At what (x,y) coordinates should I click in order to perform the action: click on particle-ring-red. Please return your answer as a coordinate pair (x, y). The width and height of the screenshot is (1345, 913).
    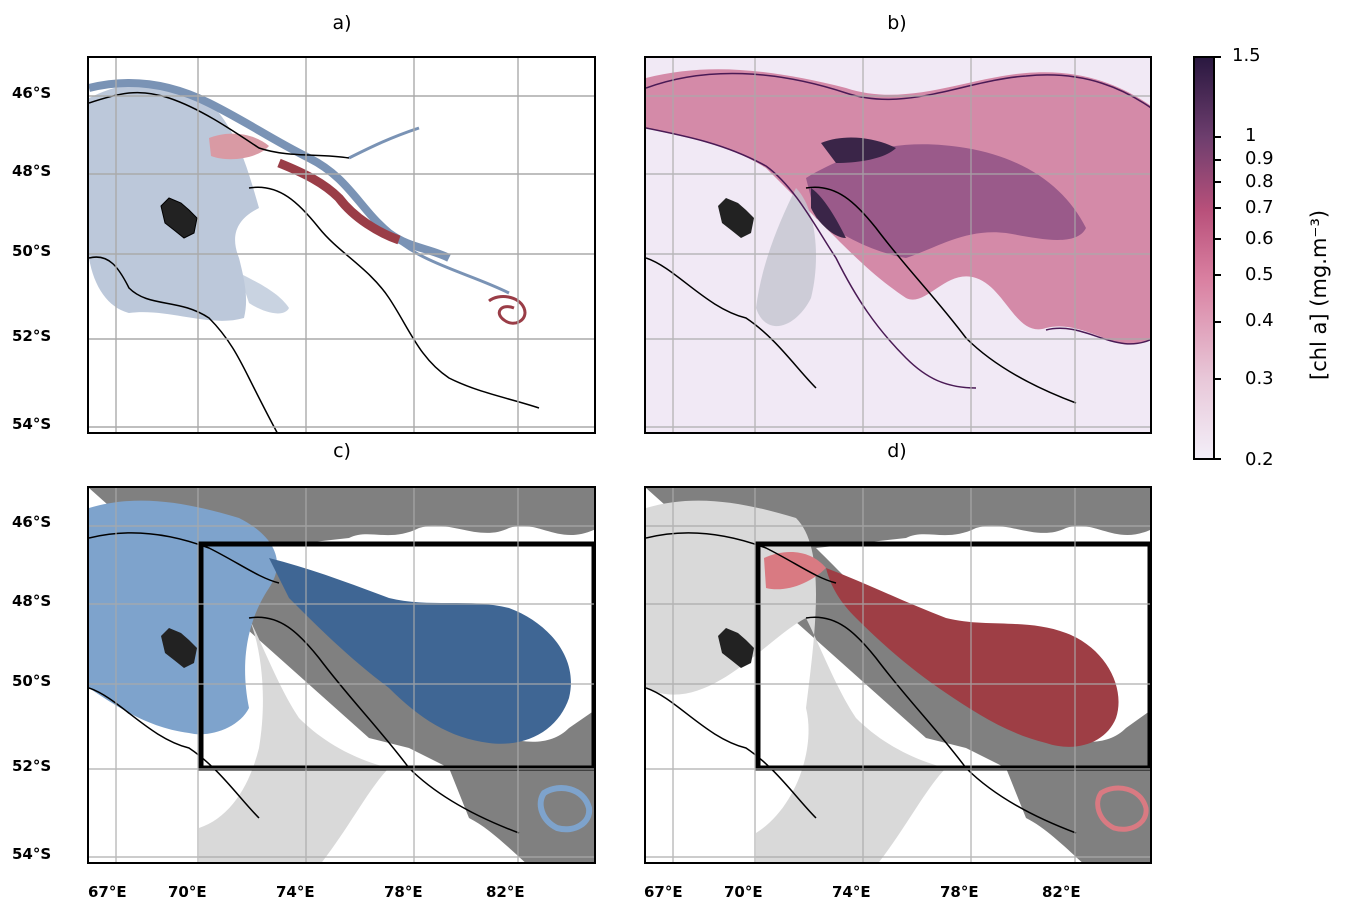
    Looking at the image, I should click on (1122, 808).